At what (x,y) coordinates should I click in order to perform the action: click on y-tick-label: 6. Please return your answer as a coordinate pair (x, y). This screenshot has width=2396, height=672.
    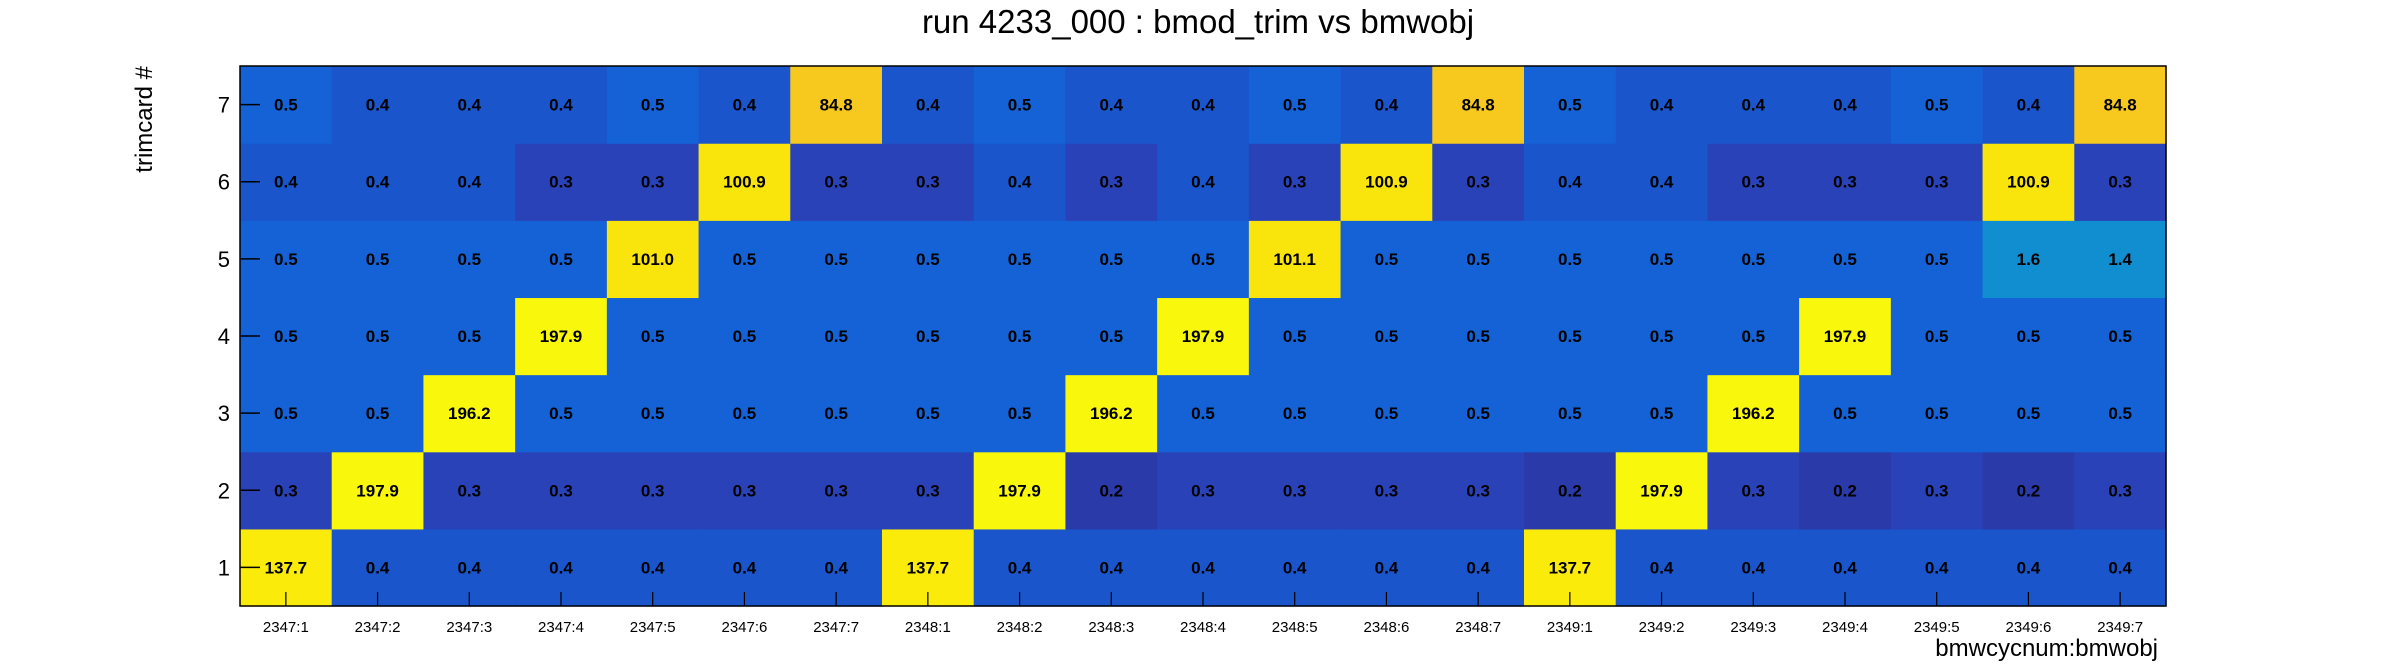
    Looking at the image, I should click on (224, 182).